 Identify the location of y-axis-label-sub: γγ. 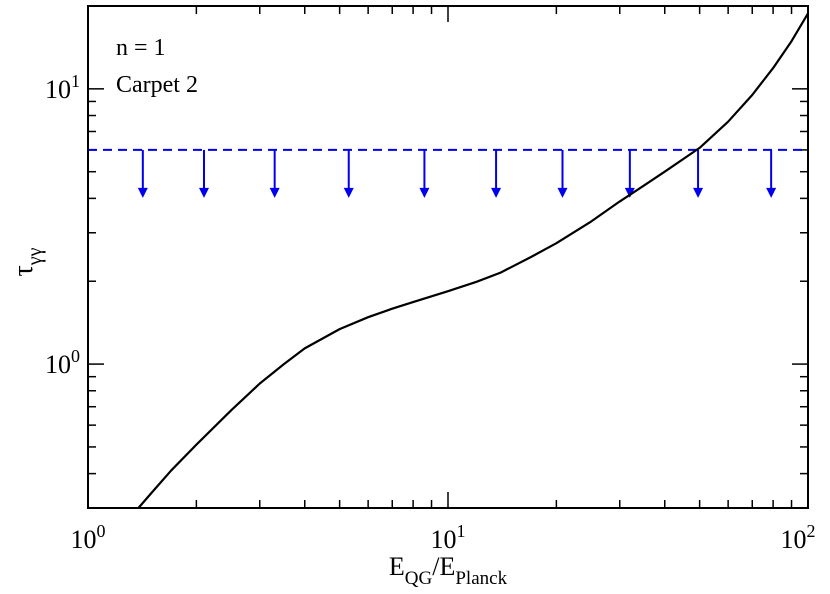
(35, 256).